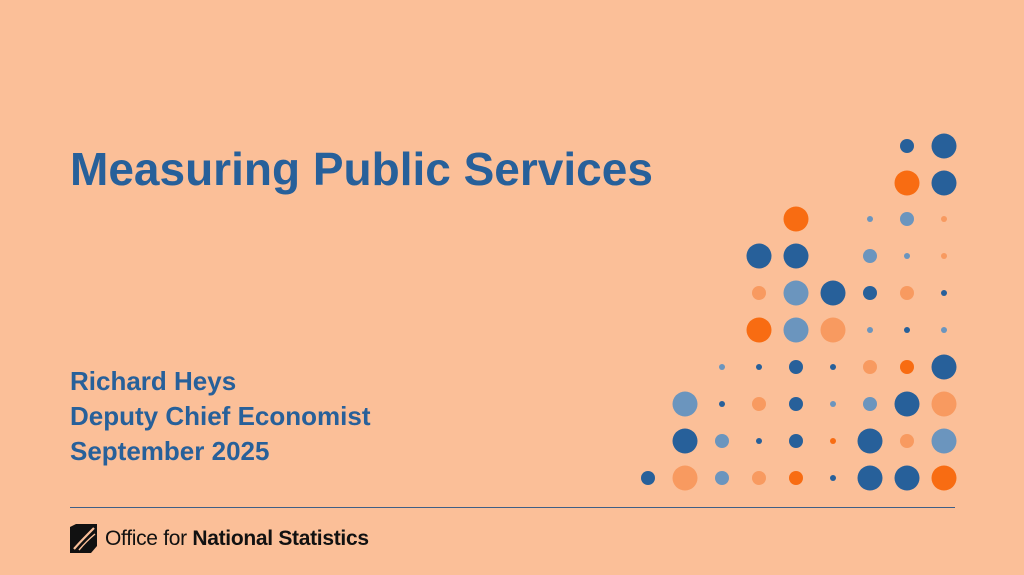  I want to click on ons-logo-text: Office for National Statistics, so click(237, 539).